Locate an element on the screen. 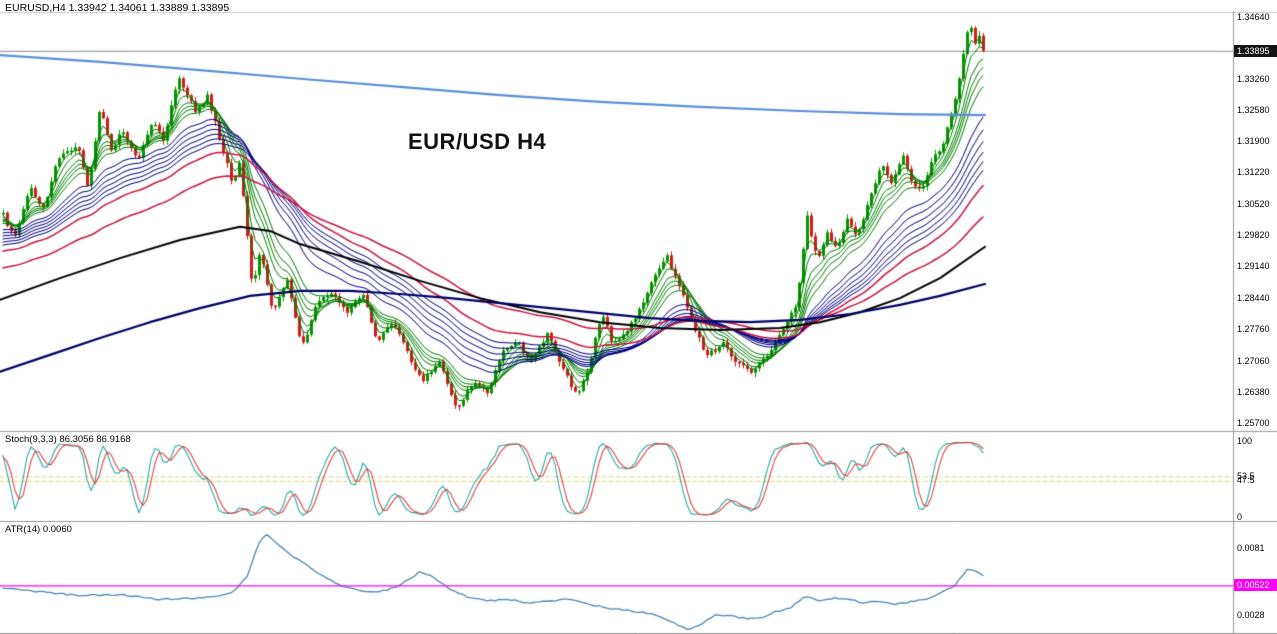 This screenshot has width=1277, height=634. current-price-badge: 1.33895 is located at coordinates (1255, 50).